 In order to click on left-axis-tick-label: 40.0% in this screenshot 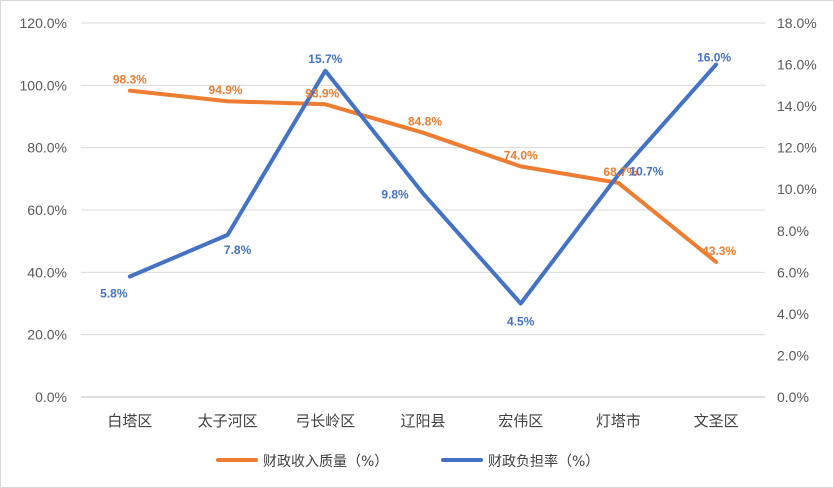, I will do `click(47, 272)`.